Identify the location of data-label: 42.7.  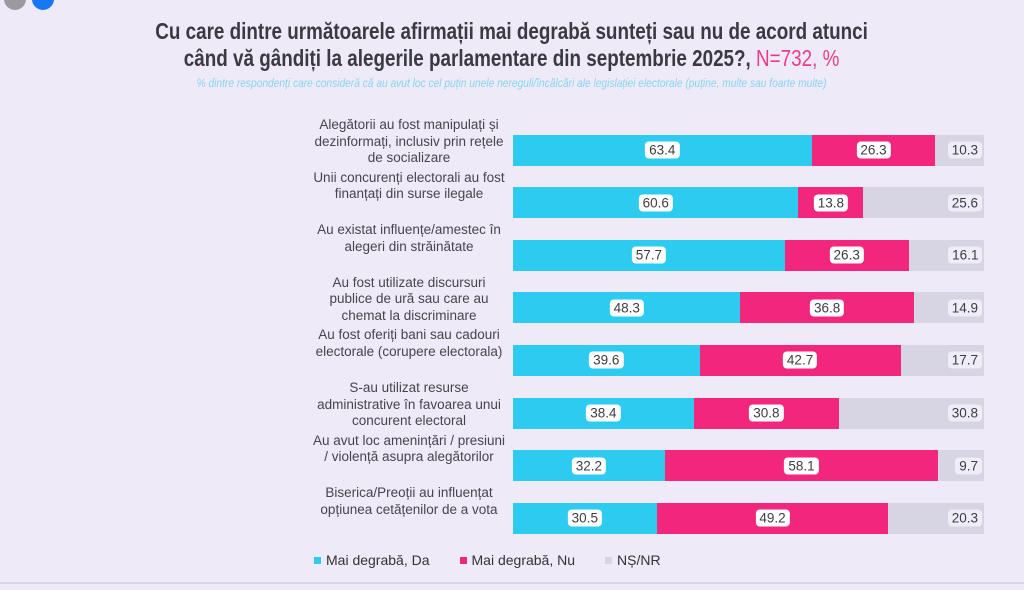
(800, 360).